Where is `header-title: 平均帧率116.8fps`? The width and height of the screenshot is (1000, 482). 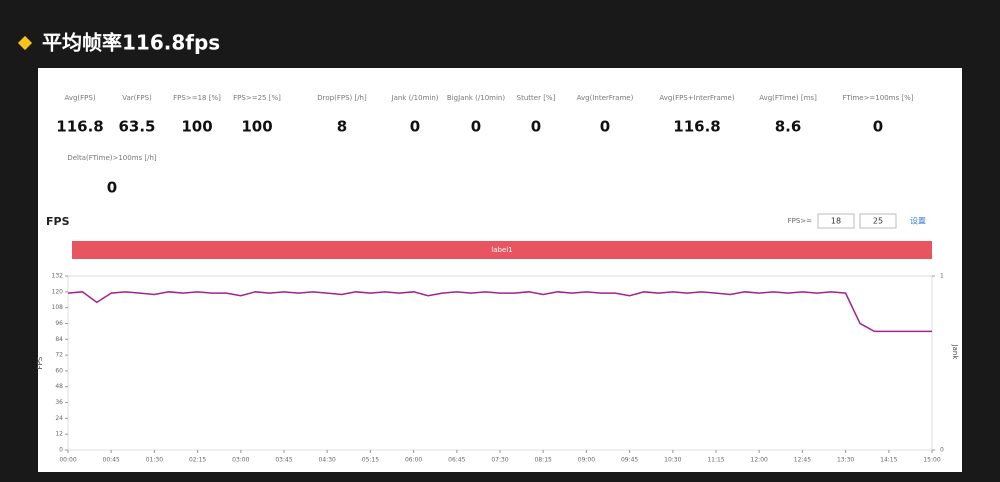 header-title: 平均帧率116.8fps is located at coordinates (131, 43).